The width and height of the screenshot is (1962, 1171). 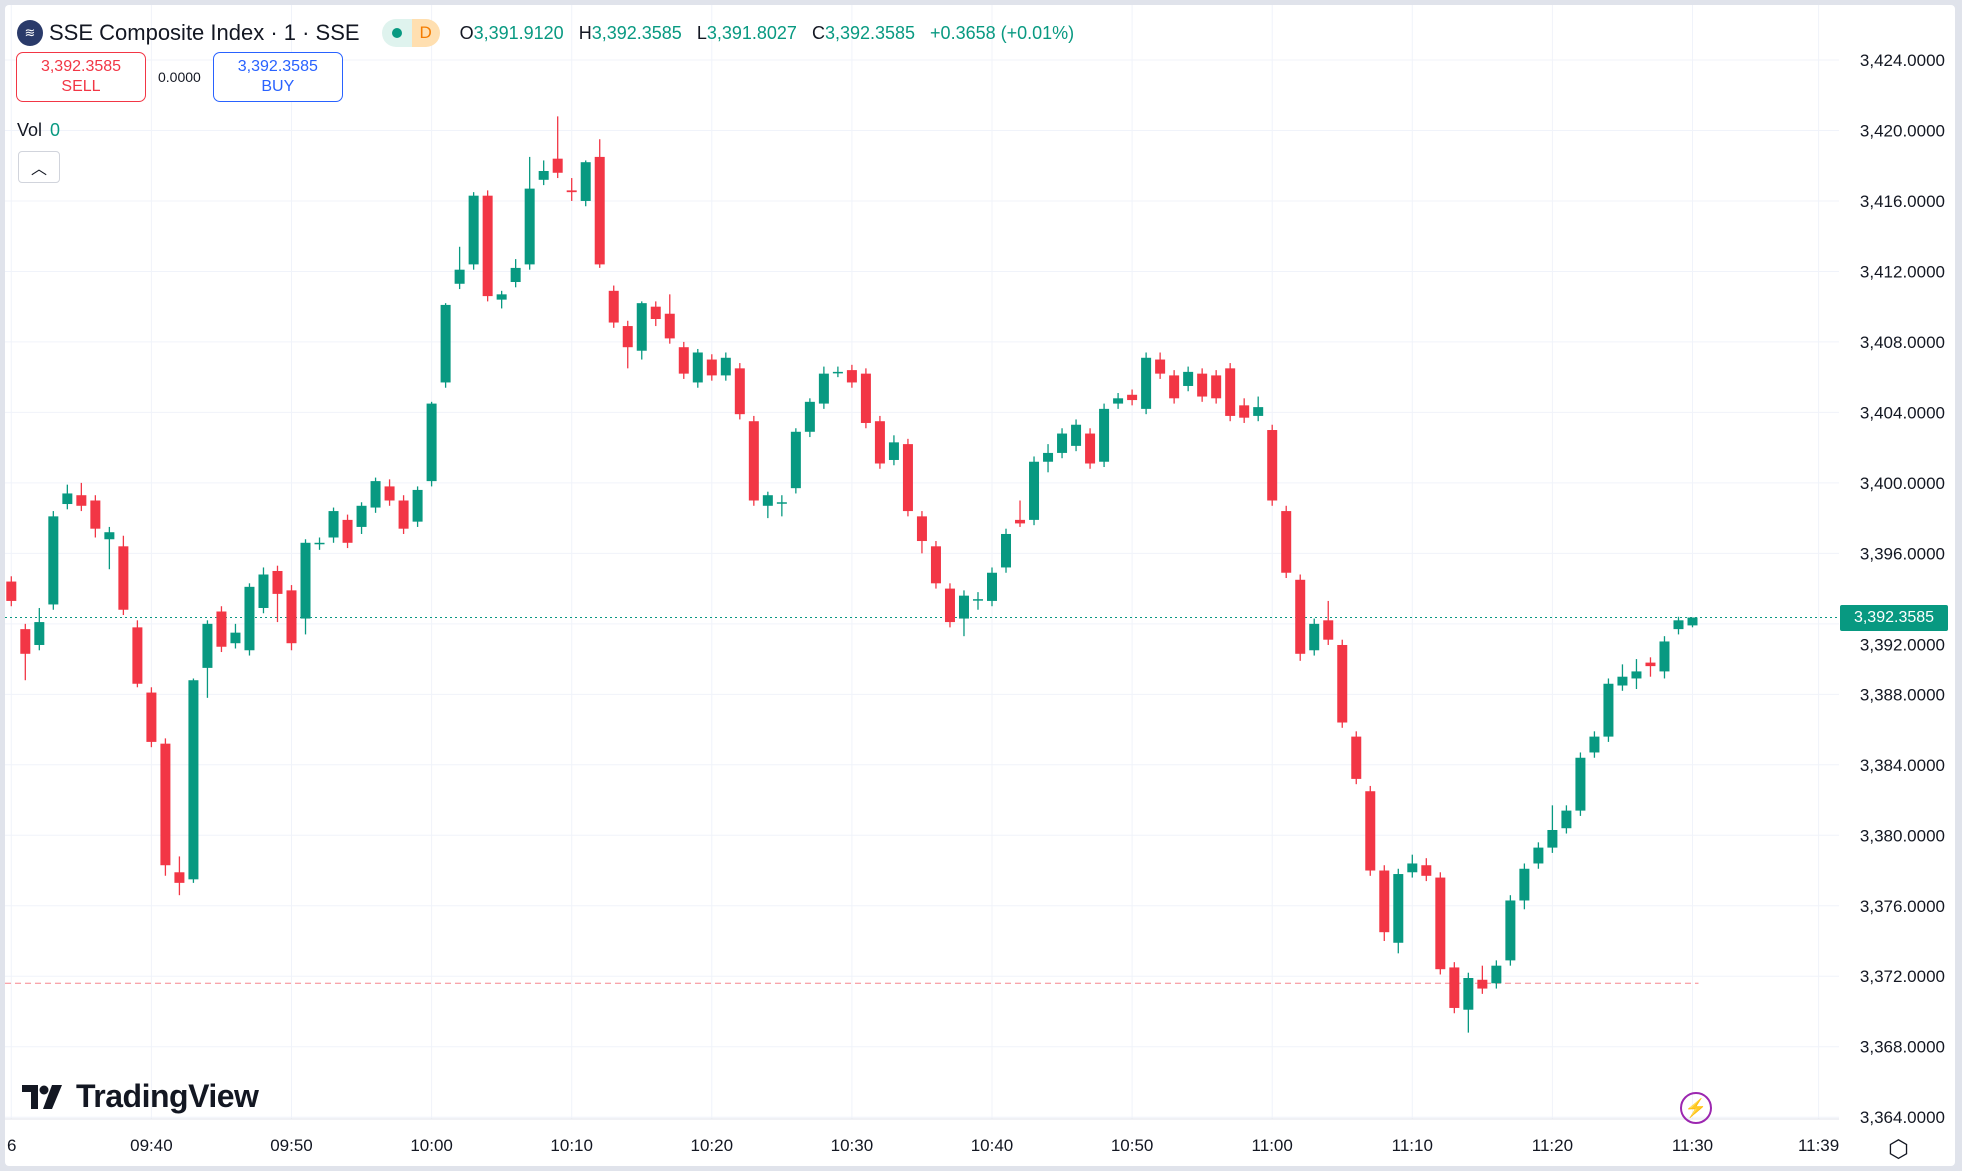 What do you see at coordinates (39, 167) in the screenshot?
I see `collapse-legend-button: ︿` at bounding box center [39, 167].